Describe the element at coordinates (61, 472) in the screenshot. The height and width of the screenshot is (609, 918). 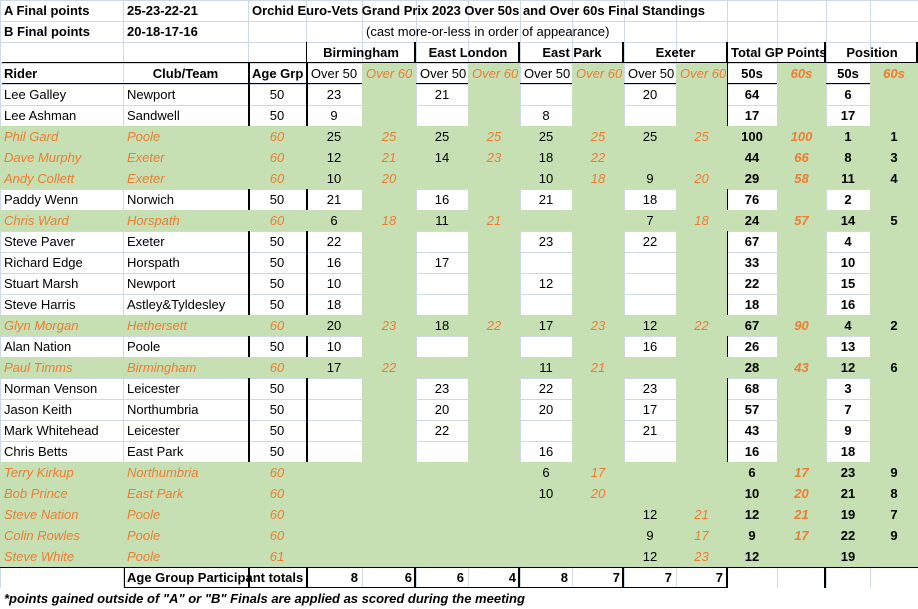
I see `rider-name: Terry Kirkup` at that location.